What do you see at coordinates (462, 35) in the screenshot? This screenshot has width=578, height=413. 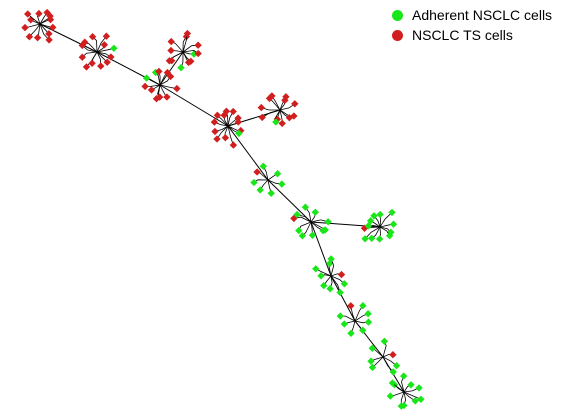 I see `legend-label-ts: NSCLC TS cells` at bounding box center [462, 35].